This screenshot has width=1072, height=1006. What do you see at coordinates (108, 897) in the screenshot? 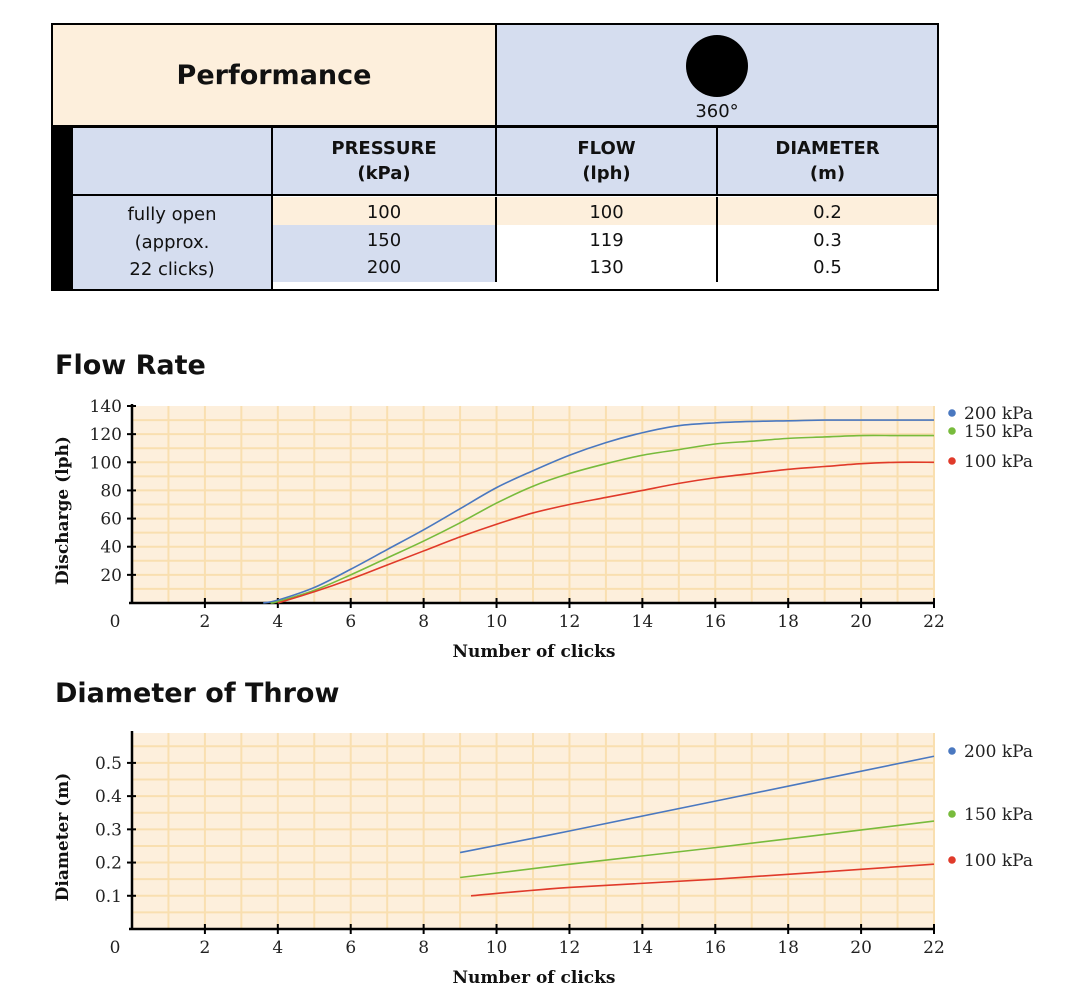
I see `y-tick-label: 0.1` at bounding box center [108, 897].